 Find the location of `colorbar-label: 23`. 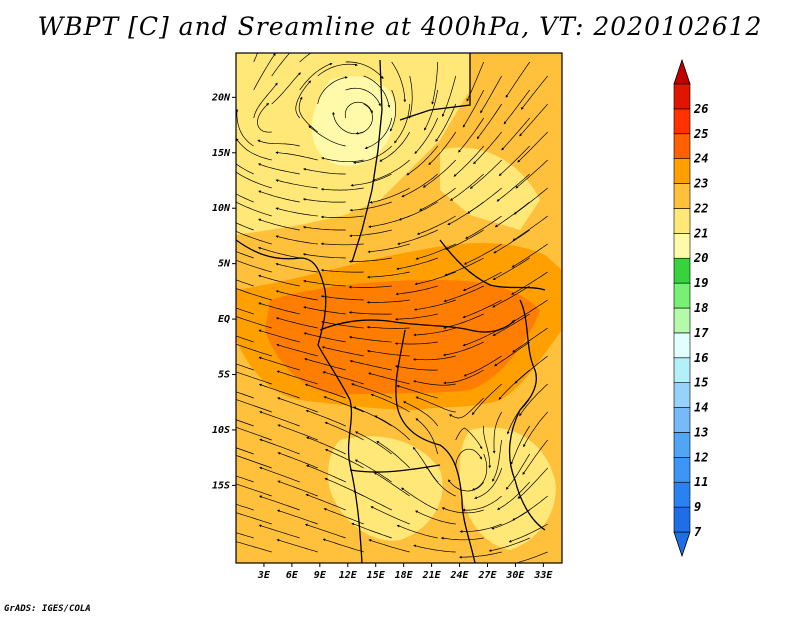

colorbar-label: 23 is located at coordinates (700, 184).